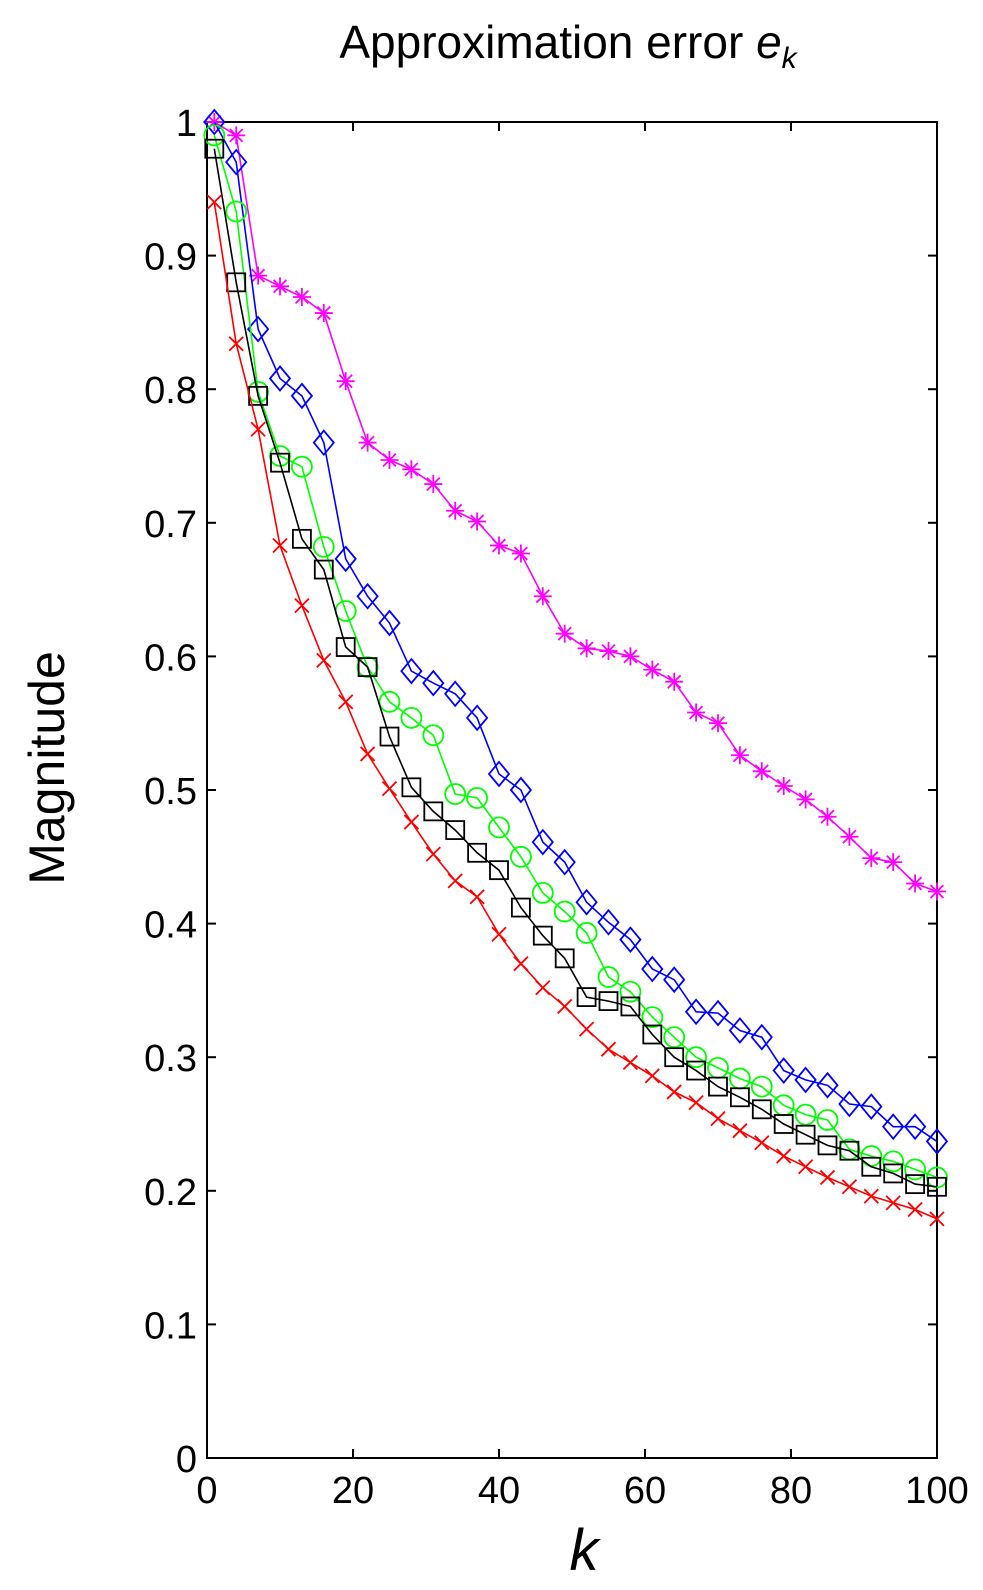 The height and width of the screenshot is (1590, 983). Describe the element at coordinates (170, 1193) in the screenshot. I see `y-tick-label: 0.2` at that location.